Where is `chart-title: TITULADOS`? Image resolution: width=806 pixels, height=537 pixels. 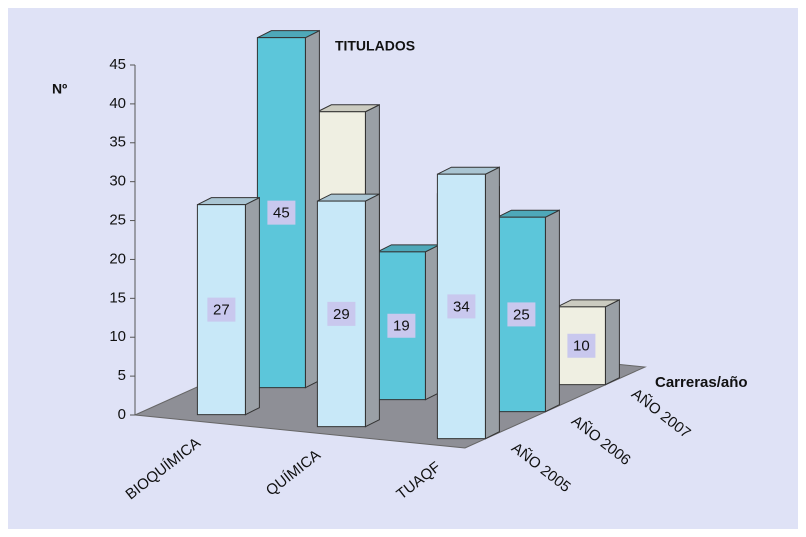
chart-title: TITULADOS is located at coordinates (375, 46).